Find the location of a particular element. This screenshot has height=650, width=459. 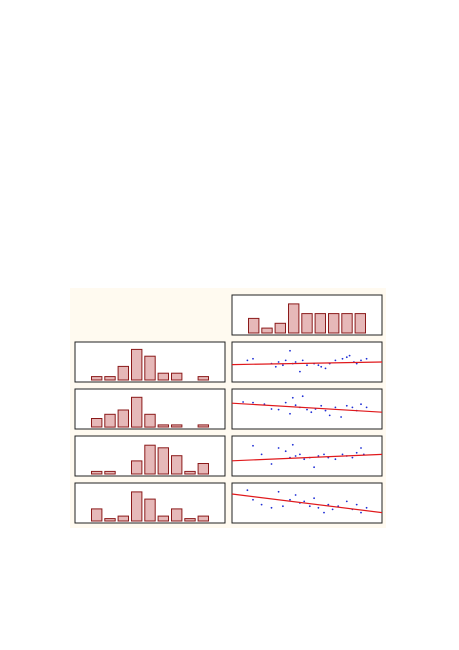

hist-row2-panel is located at coordinates (150, 409).